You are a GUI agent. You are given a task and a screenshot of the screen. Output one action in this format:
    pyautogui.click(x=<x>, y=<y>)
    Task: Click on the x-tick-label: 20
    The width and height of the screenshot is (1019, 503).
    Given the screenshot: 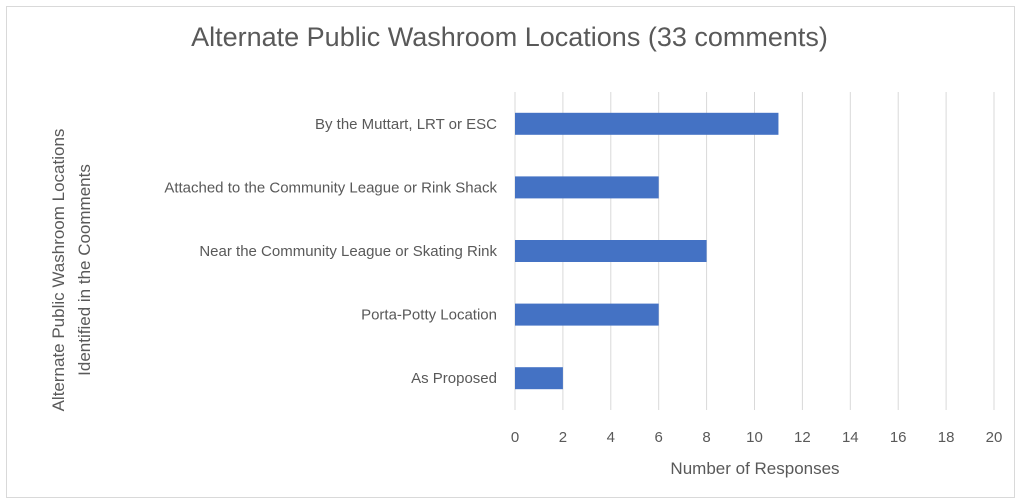 What is the action you would take?
    pyautogui.click(x=994, y=437)
    